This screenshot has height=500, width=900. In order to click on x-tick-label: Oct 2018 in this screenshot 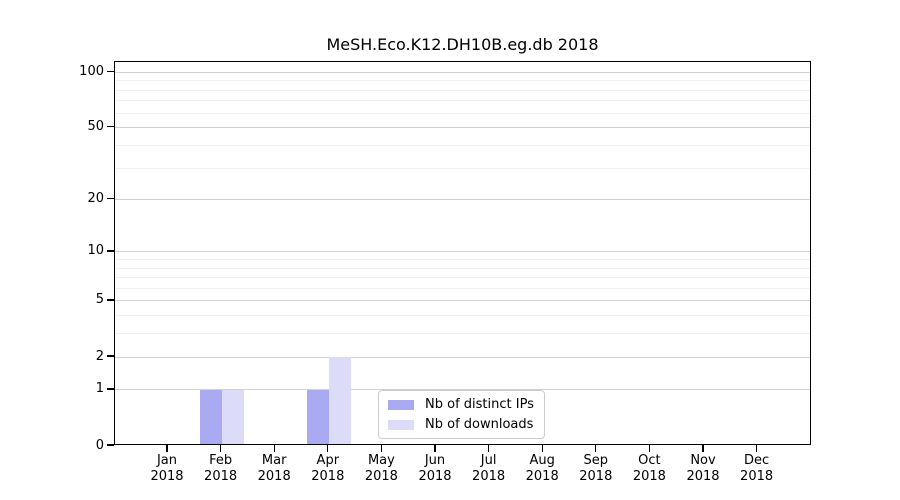, I will do `click(649, 469)`.